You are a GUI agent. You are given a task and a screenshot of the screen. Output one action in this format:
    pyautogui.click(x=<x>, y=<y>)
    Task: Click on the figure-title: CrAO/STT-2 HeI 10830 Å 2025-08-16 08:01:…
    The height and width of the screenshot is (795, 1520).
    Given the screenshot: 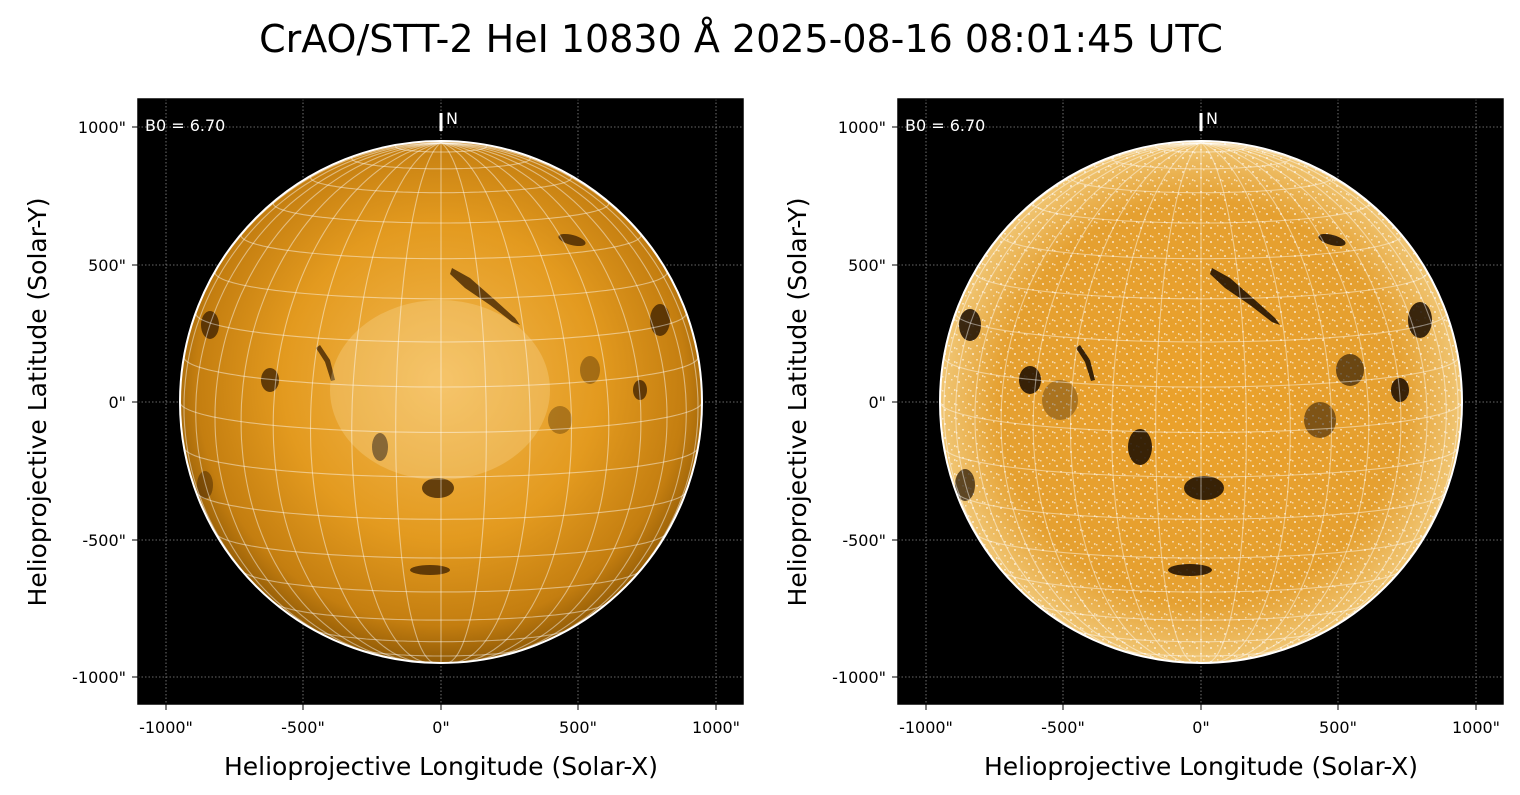 What is the action you would take?
    pyautogui.click(x=741, y=39)
    